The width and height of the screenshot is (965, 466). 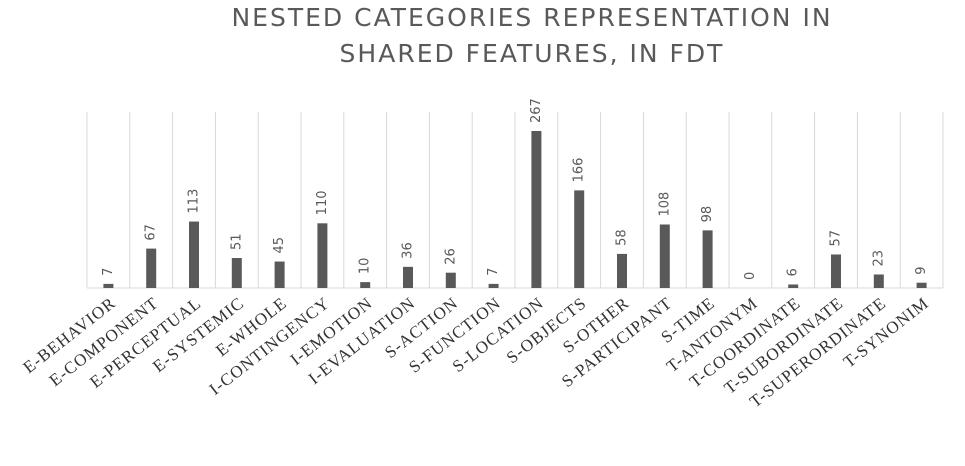 What do you see at coordinates (836, 238) in the screenshot?
I see `value-label: 57` at bounding box center [836, 238].